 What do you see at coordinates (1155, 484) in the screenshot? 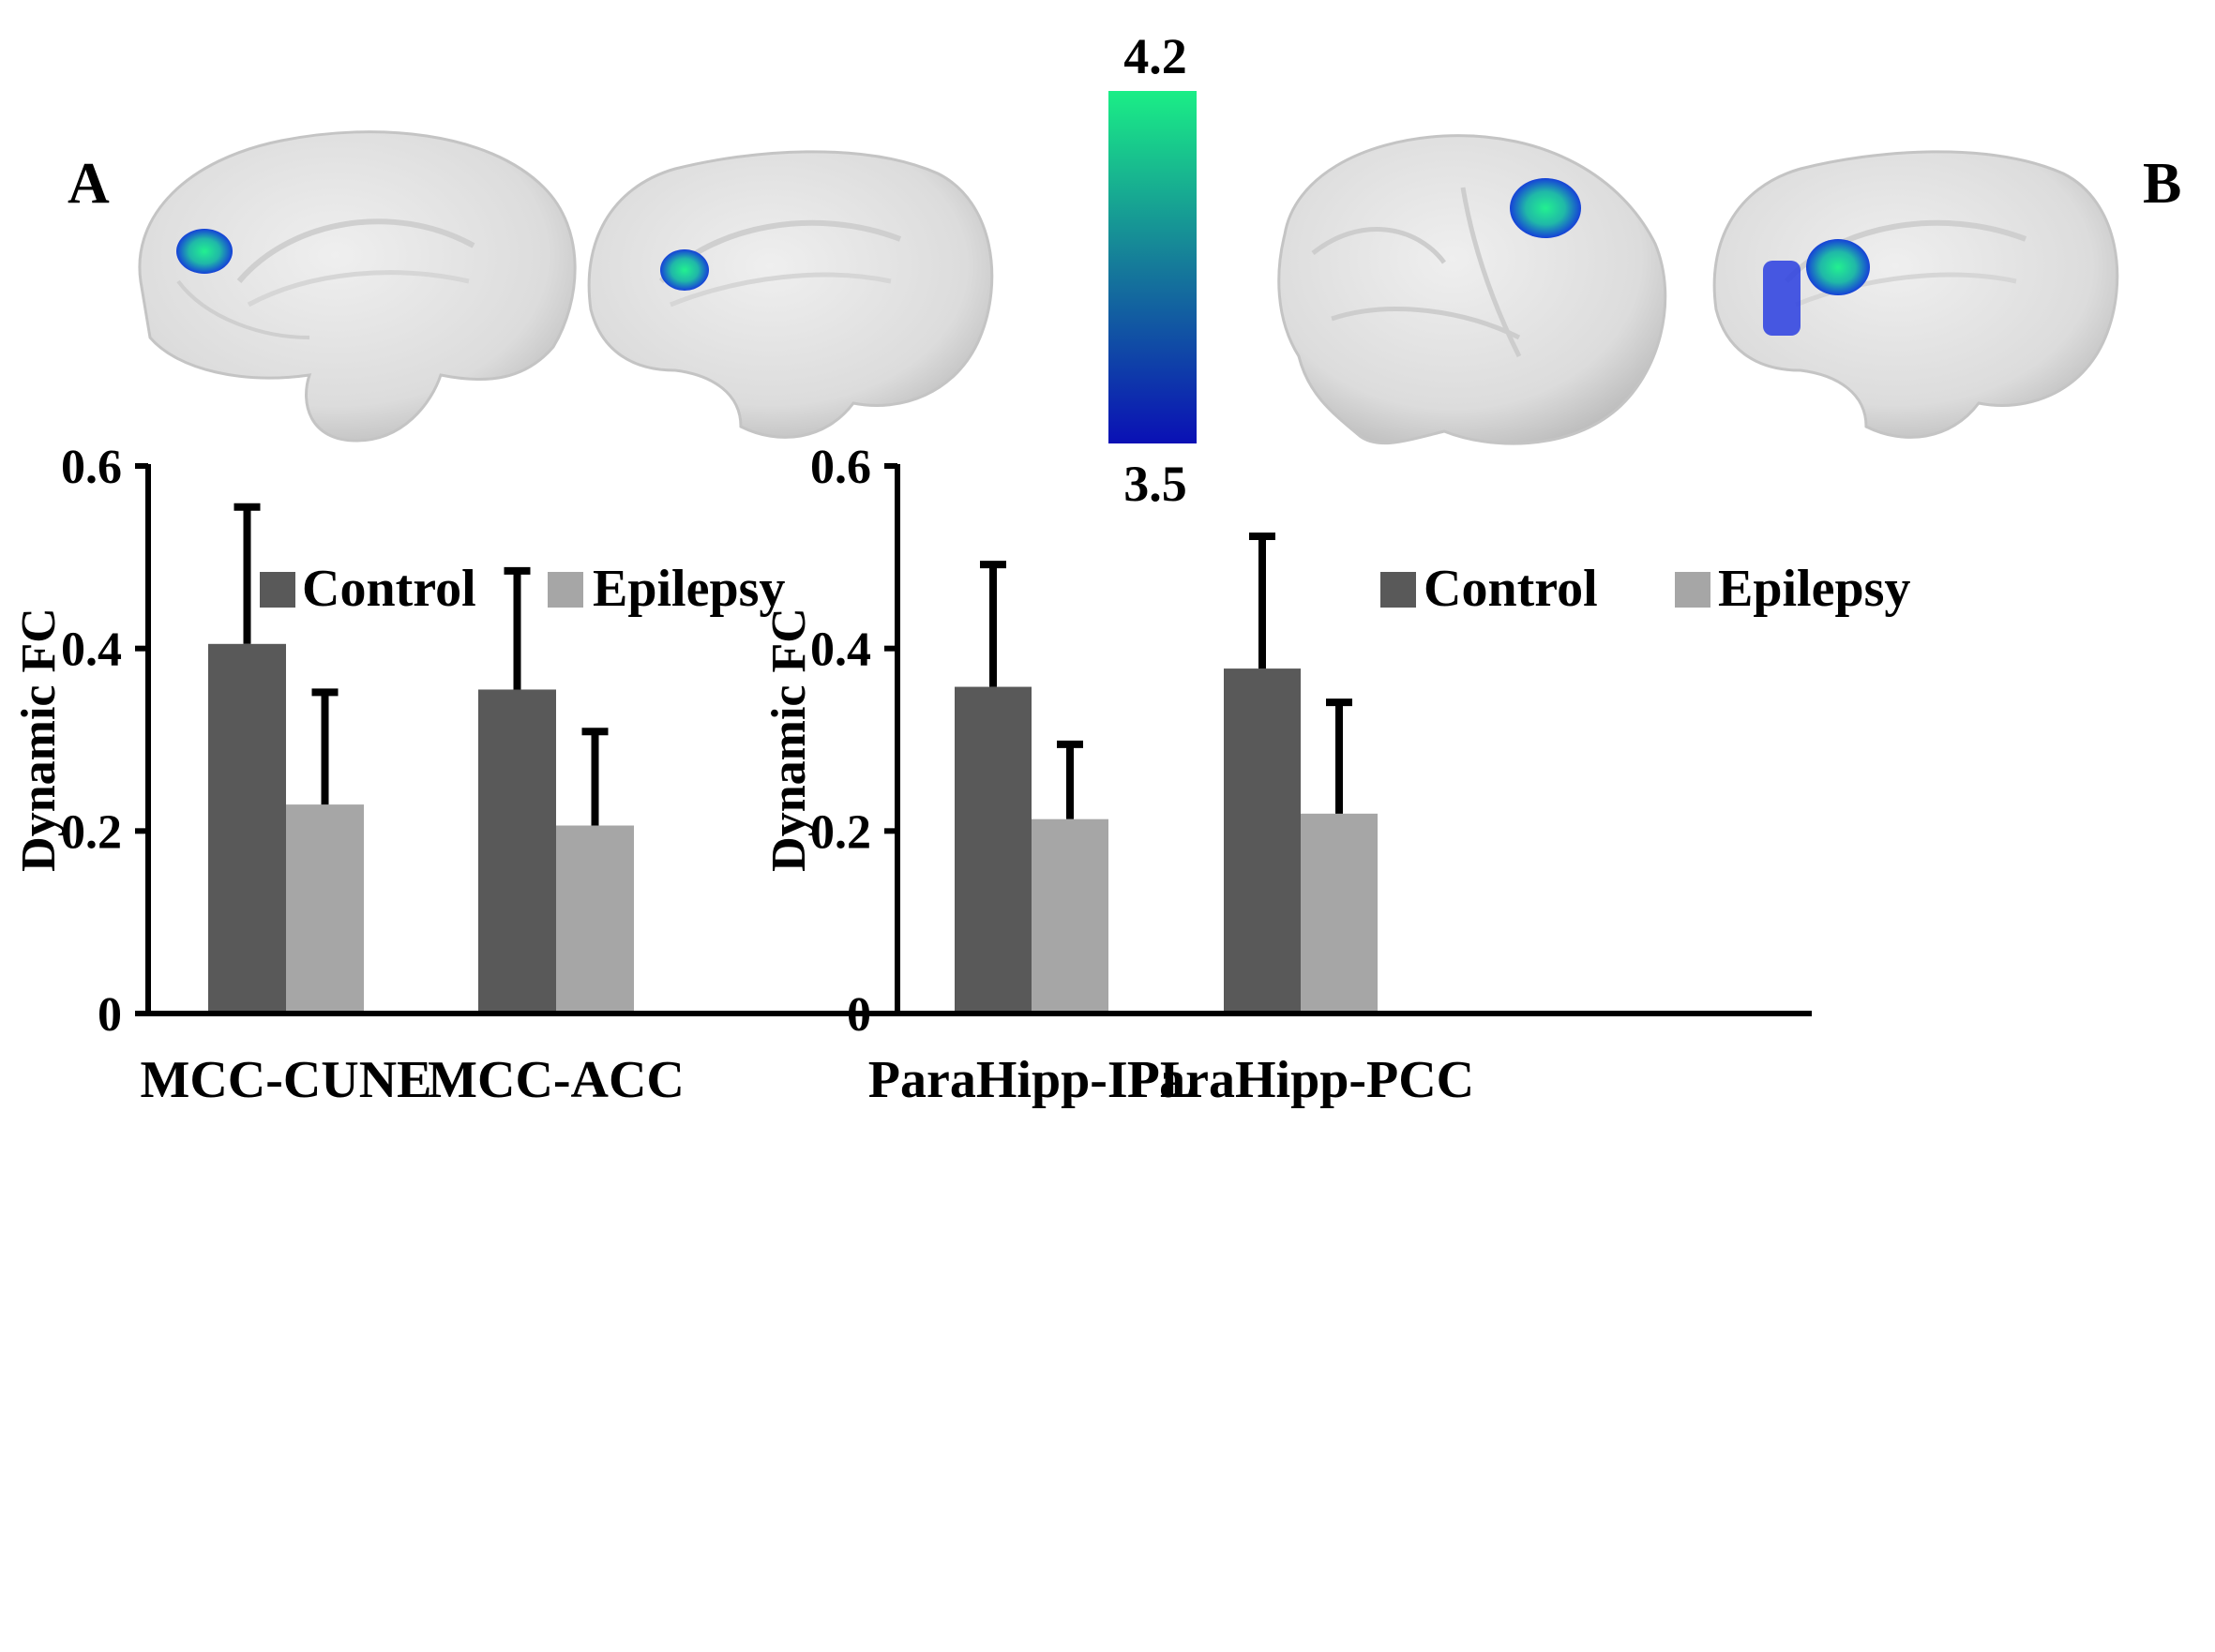
I see `colorbar-min-label: 3.5` at bounding box center [1155, 484].